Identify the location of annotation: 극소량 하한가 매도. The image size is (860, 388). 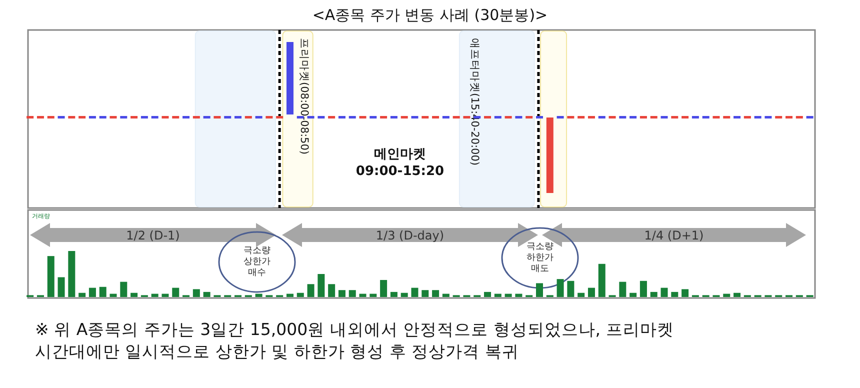
(540, 258).